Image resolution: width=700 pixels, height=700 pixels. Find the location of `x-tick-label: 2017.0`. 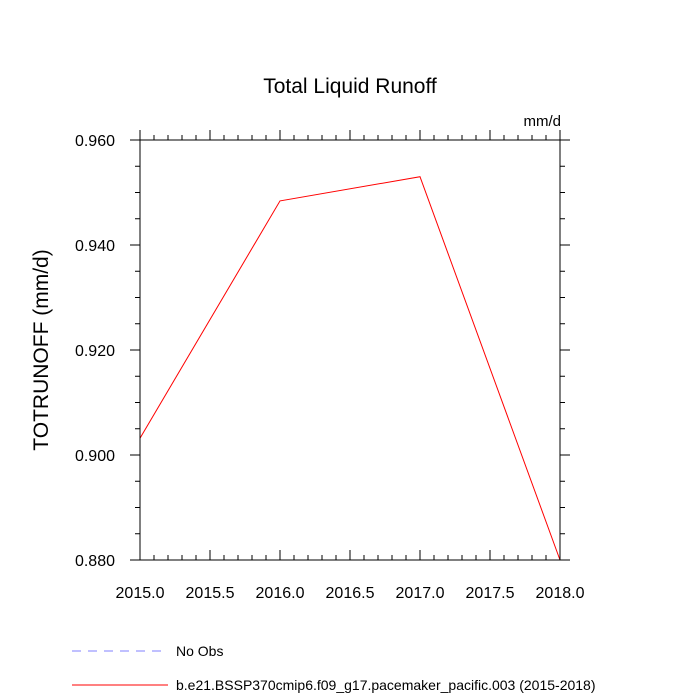

x-tick-label: 2017.0 is located at coordinates (420, 593).